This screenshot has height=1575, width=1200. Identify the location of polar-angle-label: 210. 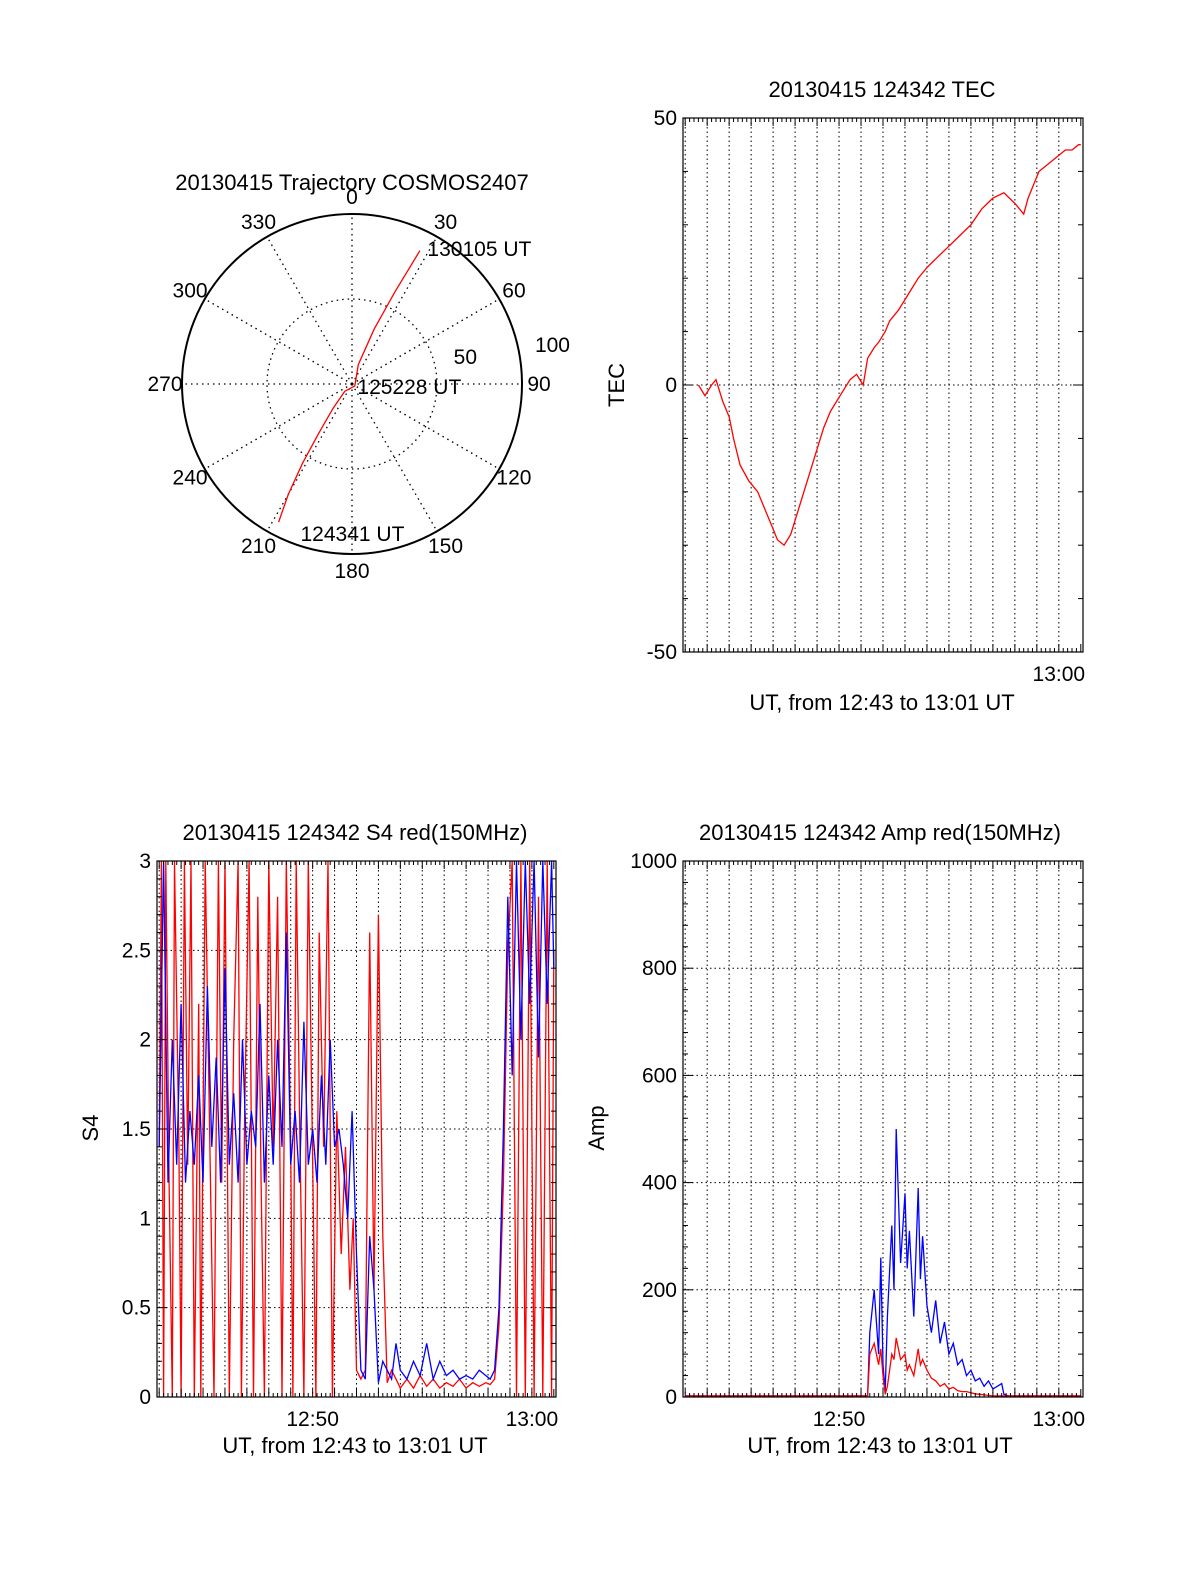
(258, 546).